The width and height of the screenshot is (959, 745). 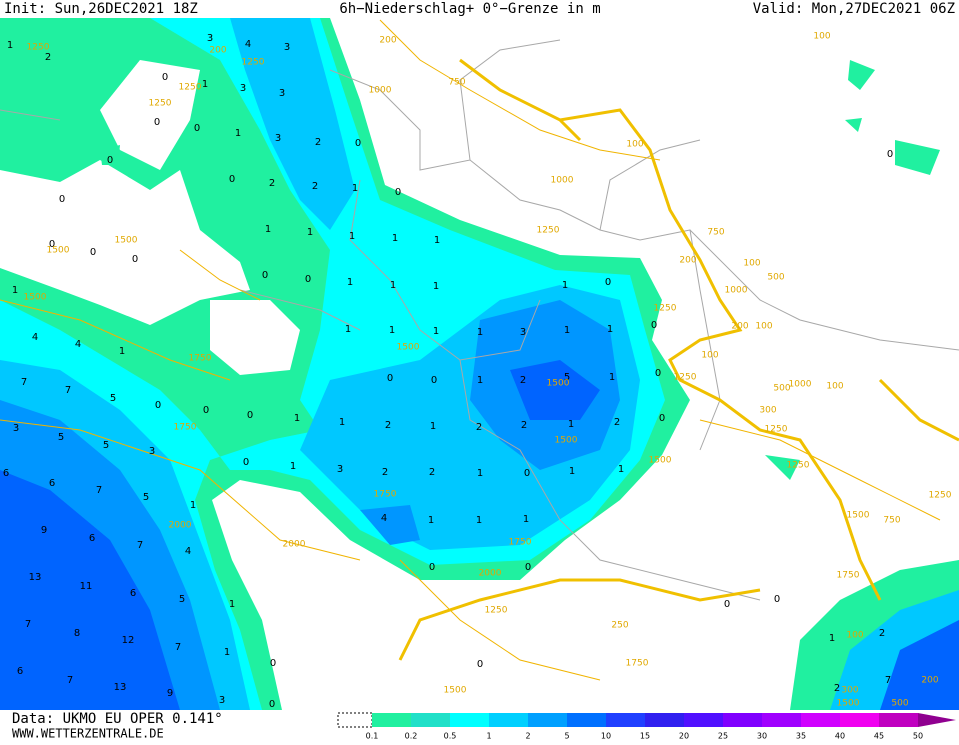 I want to click on website: WWW.WETTERZENTRALE.DE, so click(x=88, y=734).